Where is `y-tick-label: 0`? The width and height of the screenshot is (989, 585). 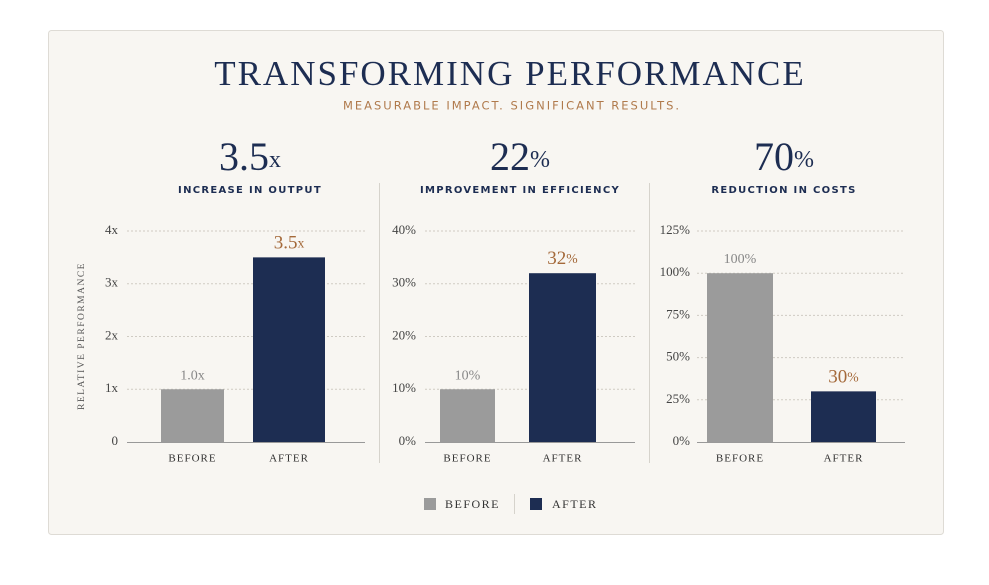
y-tick-label: 0 is located at coordinates (115, 440).